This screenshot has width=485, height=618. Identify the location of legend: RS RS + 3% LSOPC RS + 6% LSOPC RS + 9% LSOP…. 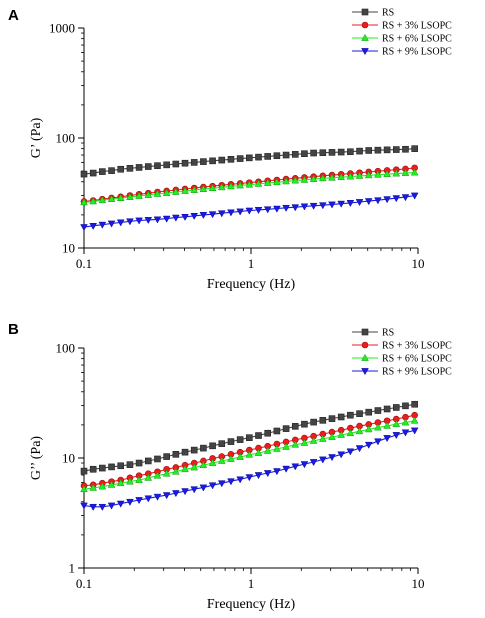
(402, 33).